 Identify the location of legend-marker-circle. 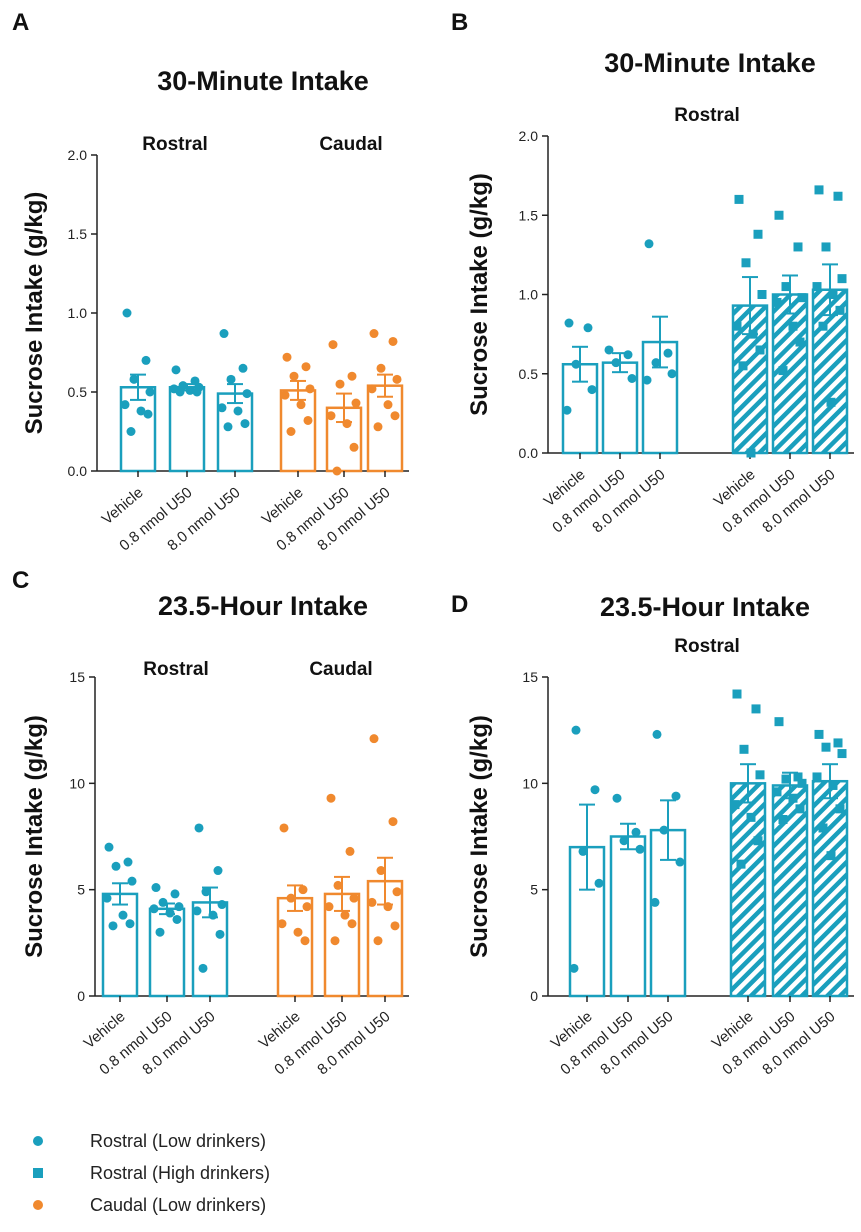
(38, 1141).